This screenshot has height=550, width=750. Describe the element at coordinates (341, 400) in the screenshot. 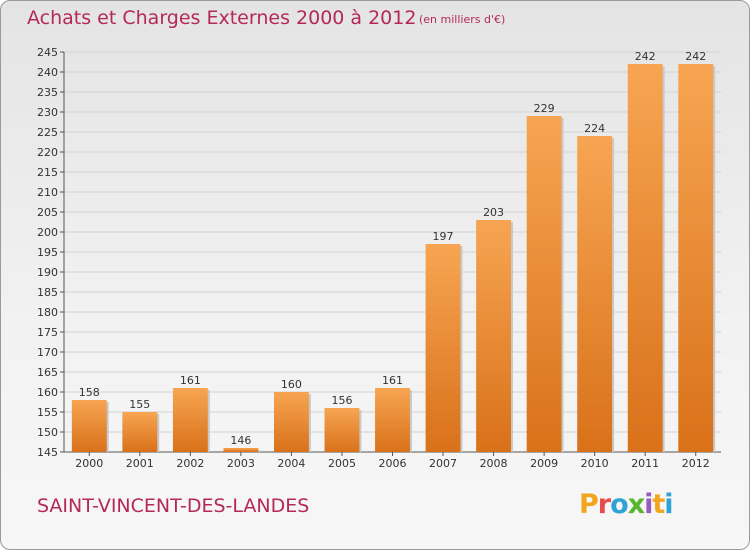

I see `data-label: 156` at that location.